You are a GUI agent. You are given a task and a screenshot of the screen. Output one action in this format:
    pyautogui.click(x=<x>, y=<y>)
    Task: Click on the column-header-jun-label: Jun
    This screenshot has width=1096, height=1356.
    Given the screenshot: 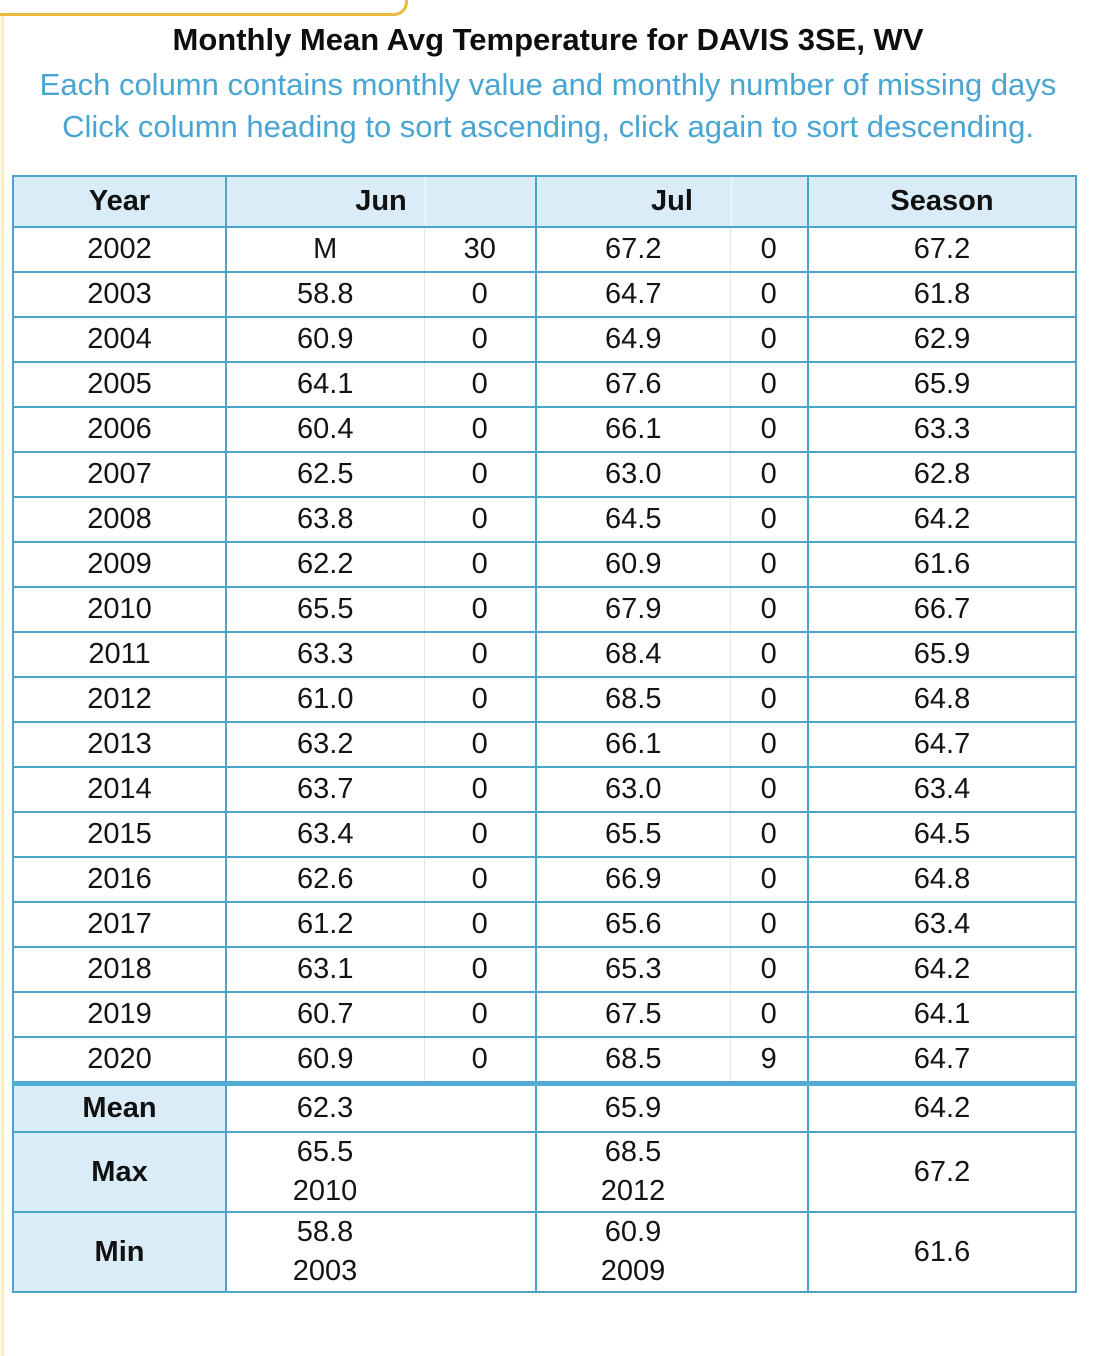 What is the action you would take?
    pyautogui.click(x=381, y=201)
    